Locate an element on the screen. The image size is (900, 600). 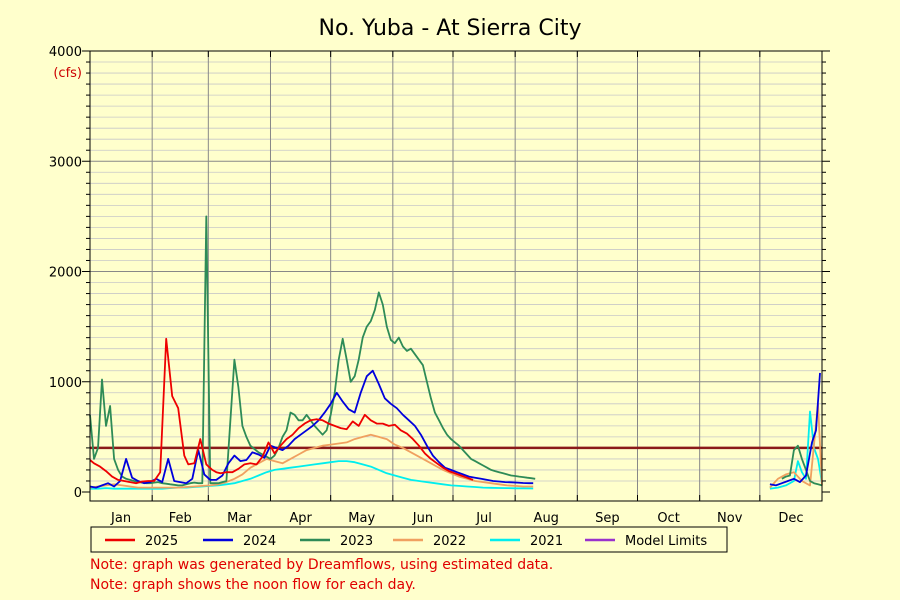
y-tick-label: 4000 is located at coordinates (65, 52).